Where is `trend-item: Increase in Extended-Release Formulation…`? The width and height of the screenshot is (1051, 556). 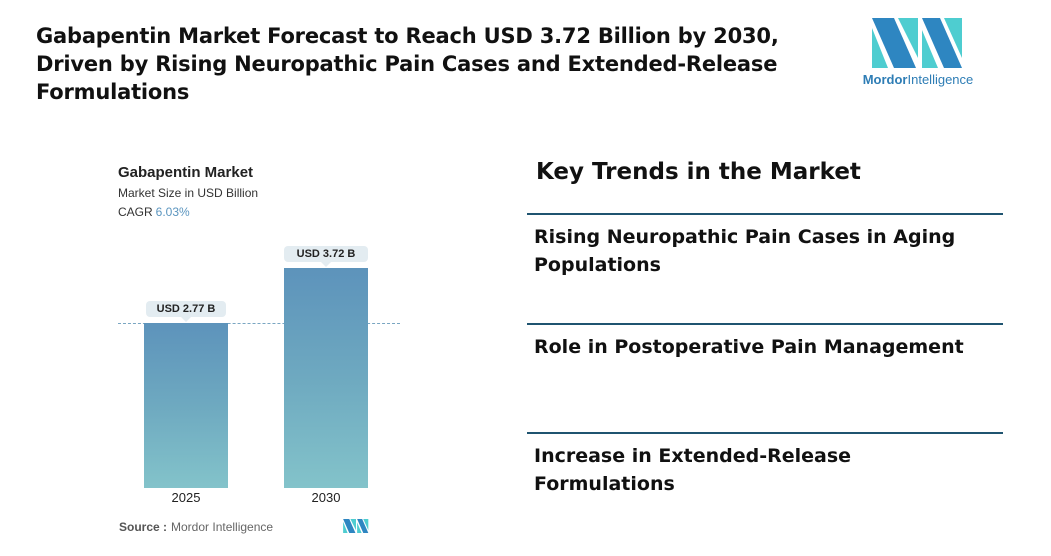
trend-item: Increase in Extended-Release Formulation… is located at coordinates (693, 470).